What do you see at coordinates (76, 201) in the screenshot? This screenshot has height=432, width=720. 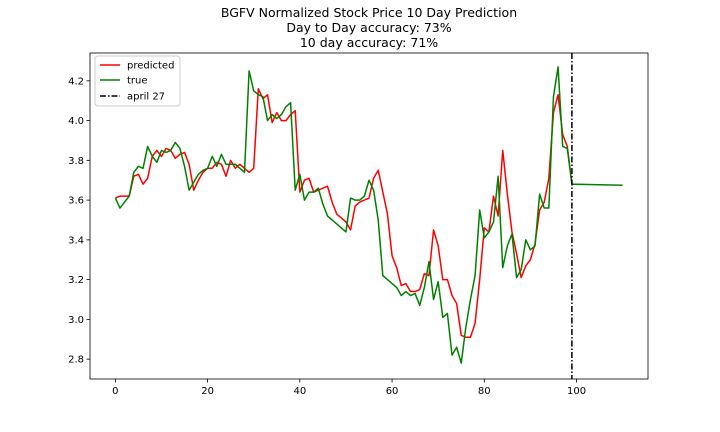 I see `y-tick-label: 3.6` at bounding box center [76, 201].